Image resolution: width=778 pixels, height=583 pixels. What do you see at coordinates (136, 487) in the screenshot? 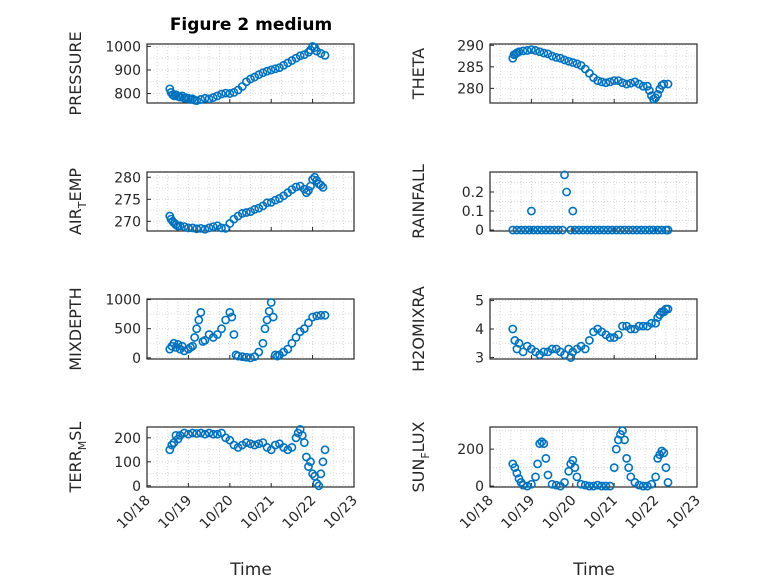
I see `y-tick-label-terr: 0` at bounding box center [136, 487].